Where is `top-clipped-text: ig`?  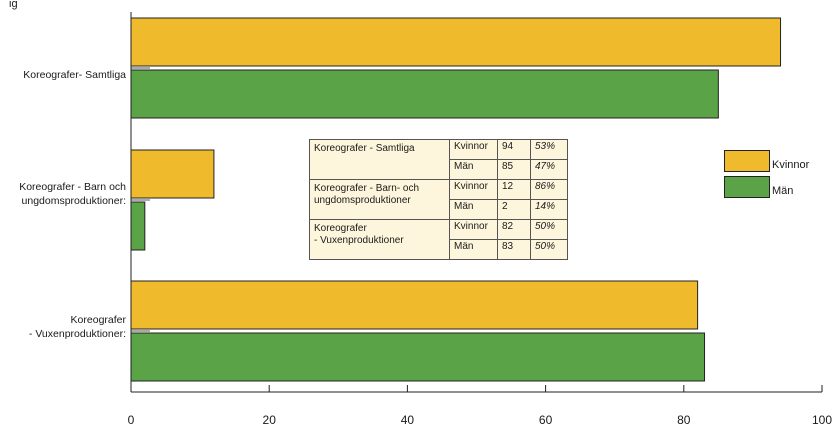
top-clipped-text: ig is located at coordinates (13, 5).